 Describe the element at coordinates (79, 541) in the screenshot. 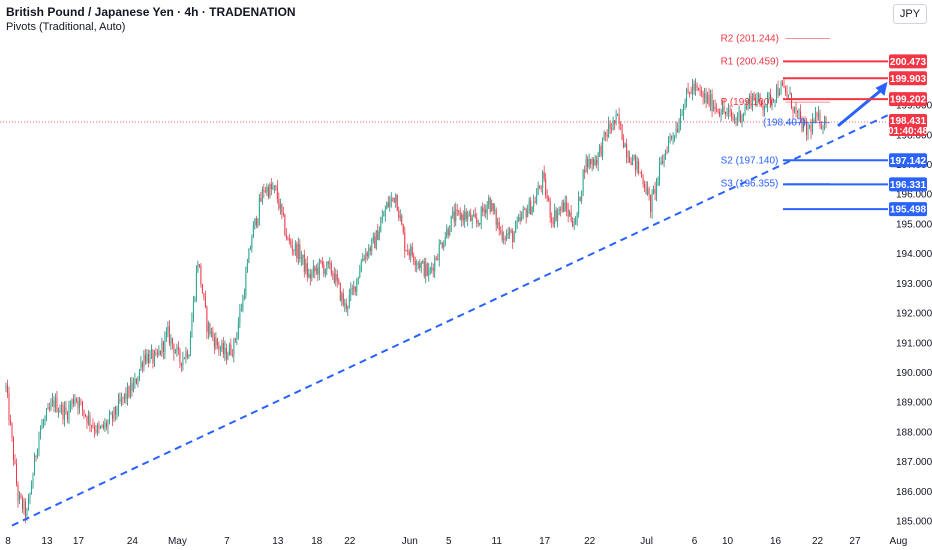

I see `x-tick-label: 17` at that location.